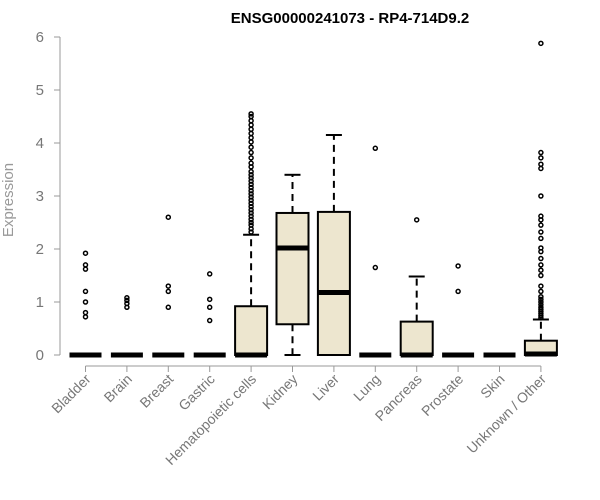 This screenshot has width=600, height=500. Describe the element at coordinates (40, 37) in the screenshot. I see `y-tick-label: 6` at that location.